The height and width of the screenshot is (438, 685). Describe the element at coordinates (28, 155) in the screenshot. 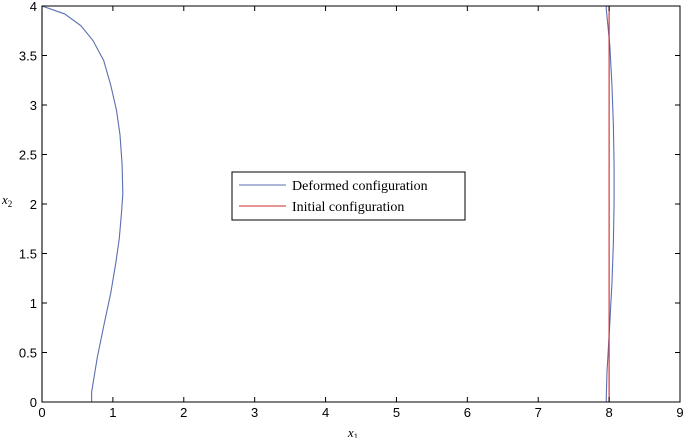

I see `y-tick-label: 2.5` at that location.